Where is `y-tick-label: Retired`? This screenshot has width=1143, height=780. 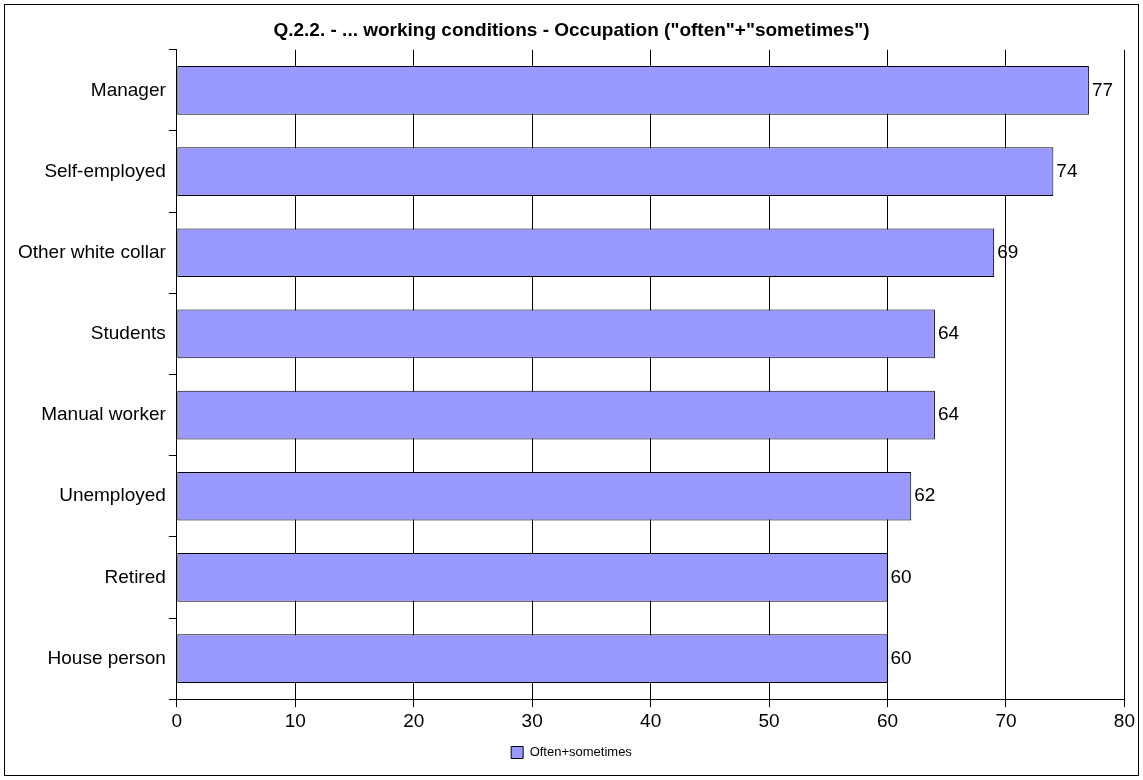 y-tick-label: Retired is located at coordinates (135, 576).